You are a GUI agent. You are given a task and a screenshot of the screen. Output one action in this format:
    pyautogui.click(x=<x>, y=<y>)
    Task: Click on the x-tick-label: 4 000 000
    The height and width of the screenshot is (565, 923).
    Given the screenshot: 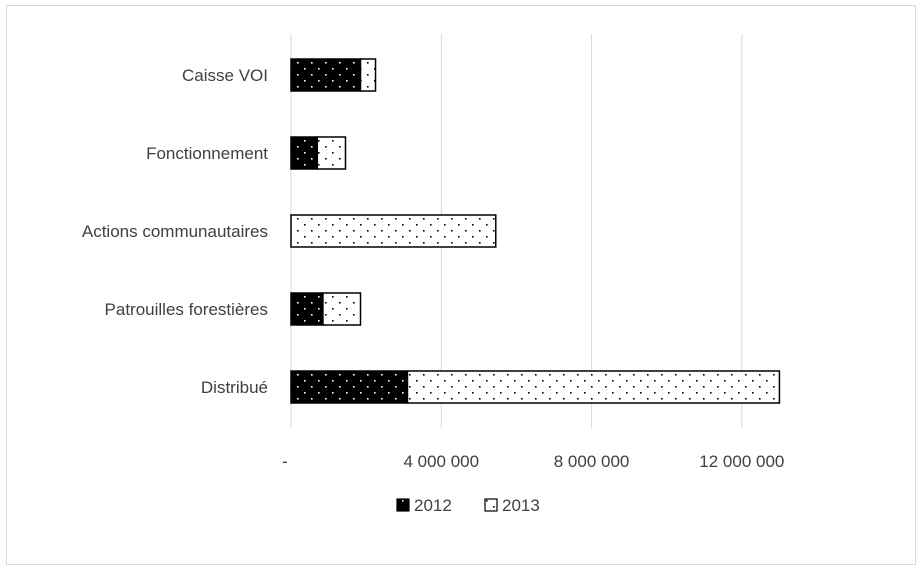 What is the action you would take?
    pyautogui.click(x=441, y=461)
    